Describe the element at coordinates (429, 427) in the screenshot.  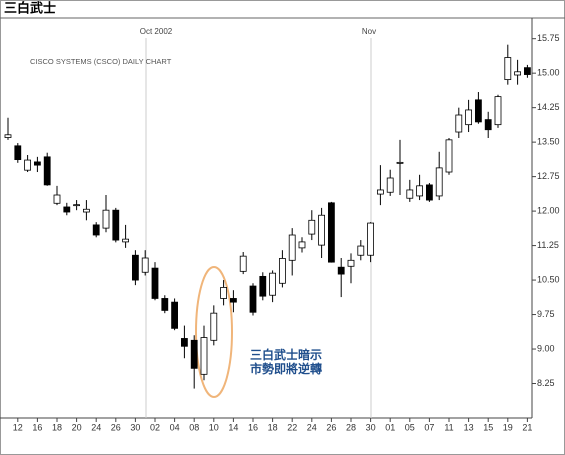
I see `x-tick-label: 07` at that location.